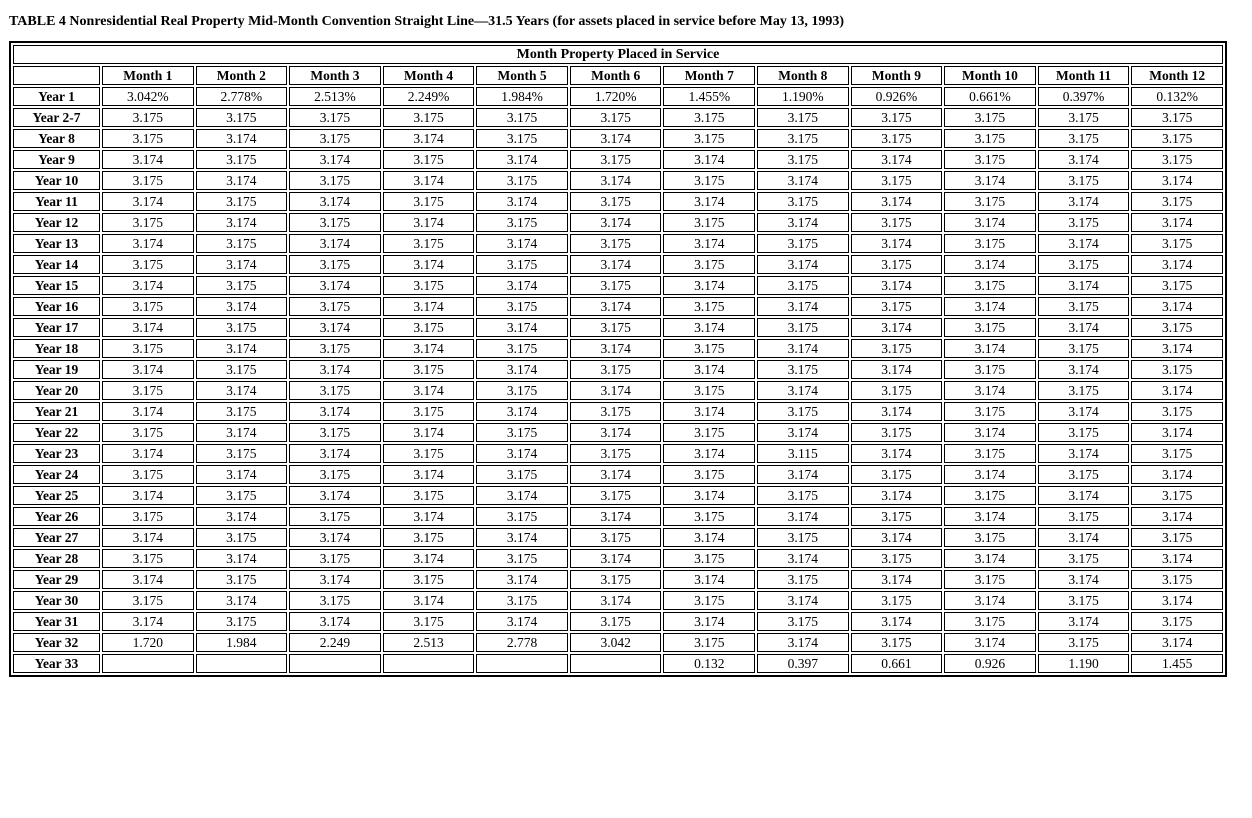 This screenshot has width=1252, height=818. What do you see at coordinates (522, 75) in the screenshot?
I see `column-header: Month 5` at bounding box center [522, 75].